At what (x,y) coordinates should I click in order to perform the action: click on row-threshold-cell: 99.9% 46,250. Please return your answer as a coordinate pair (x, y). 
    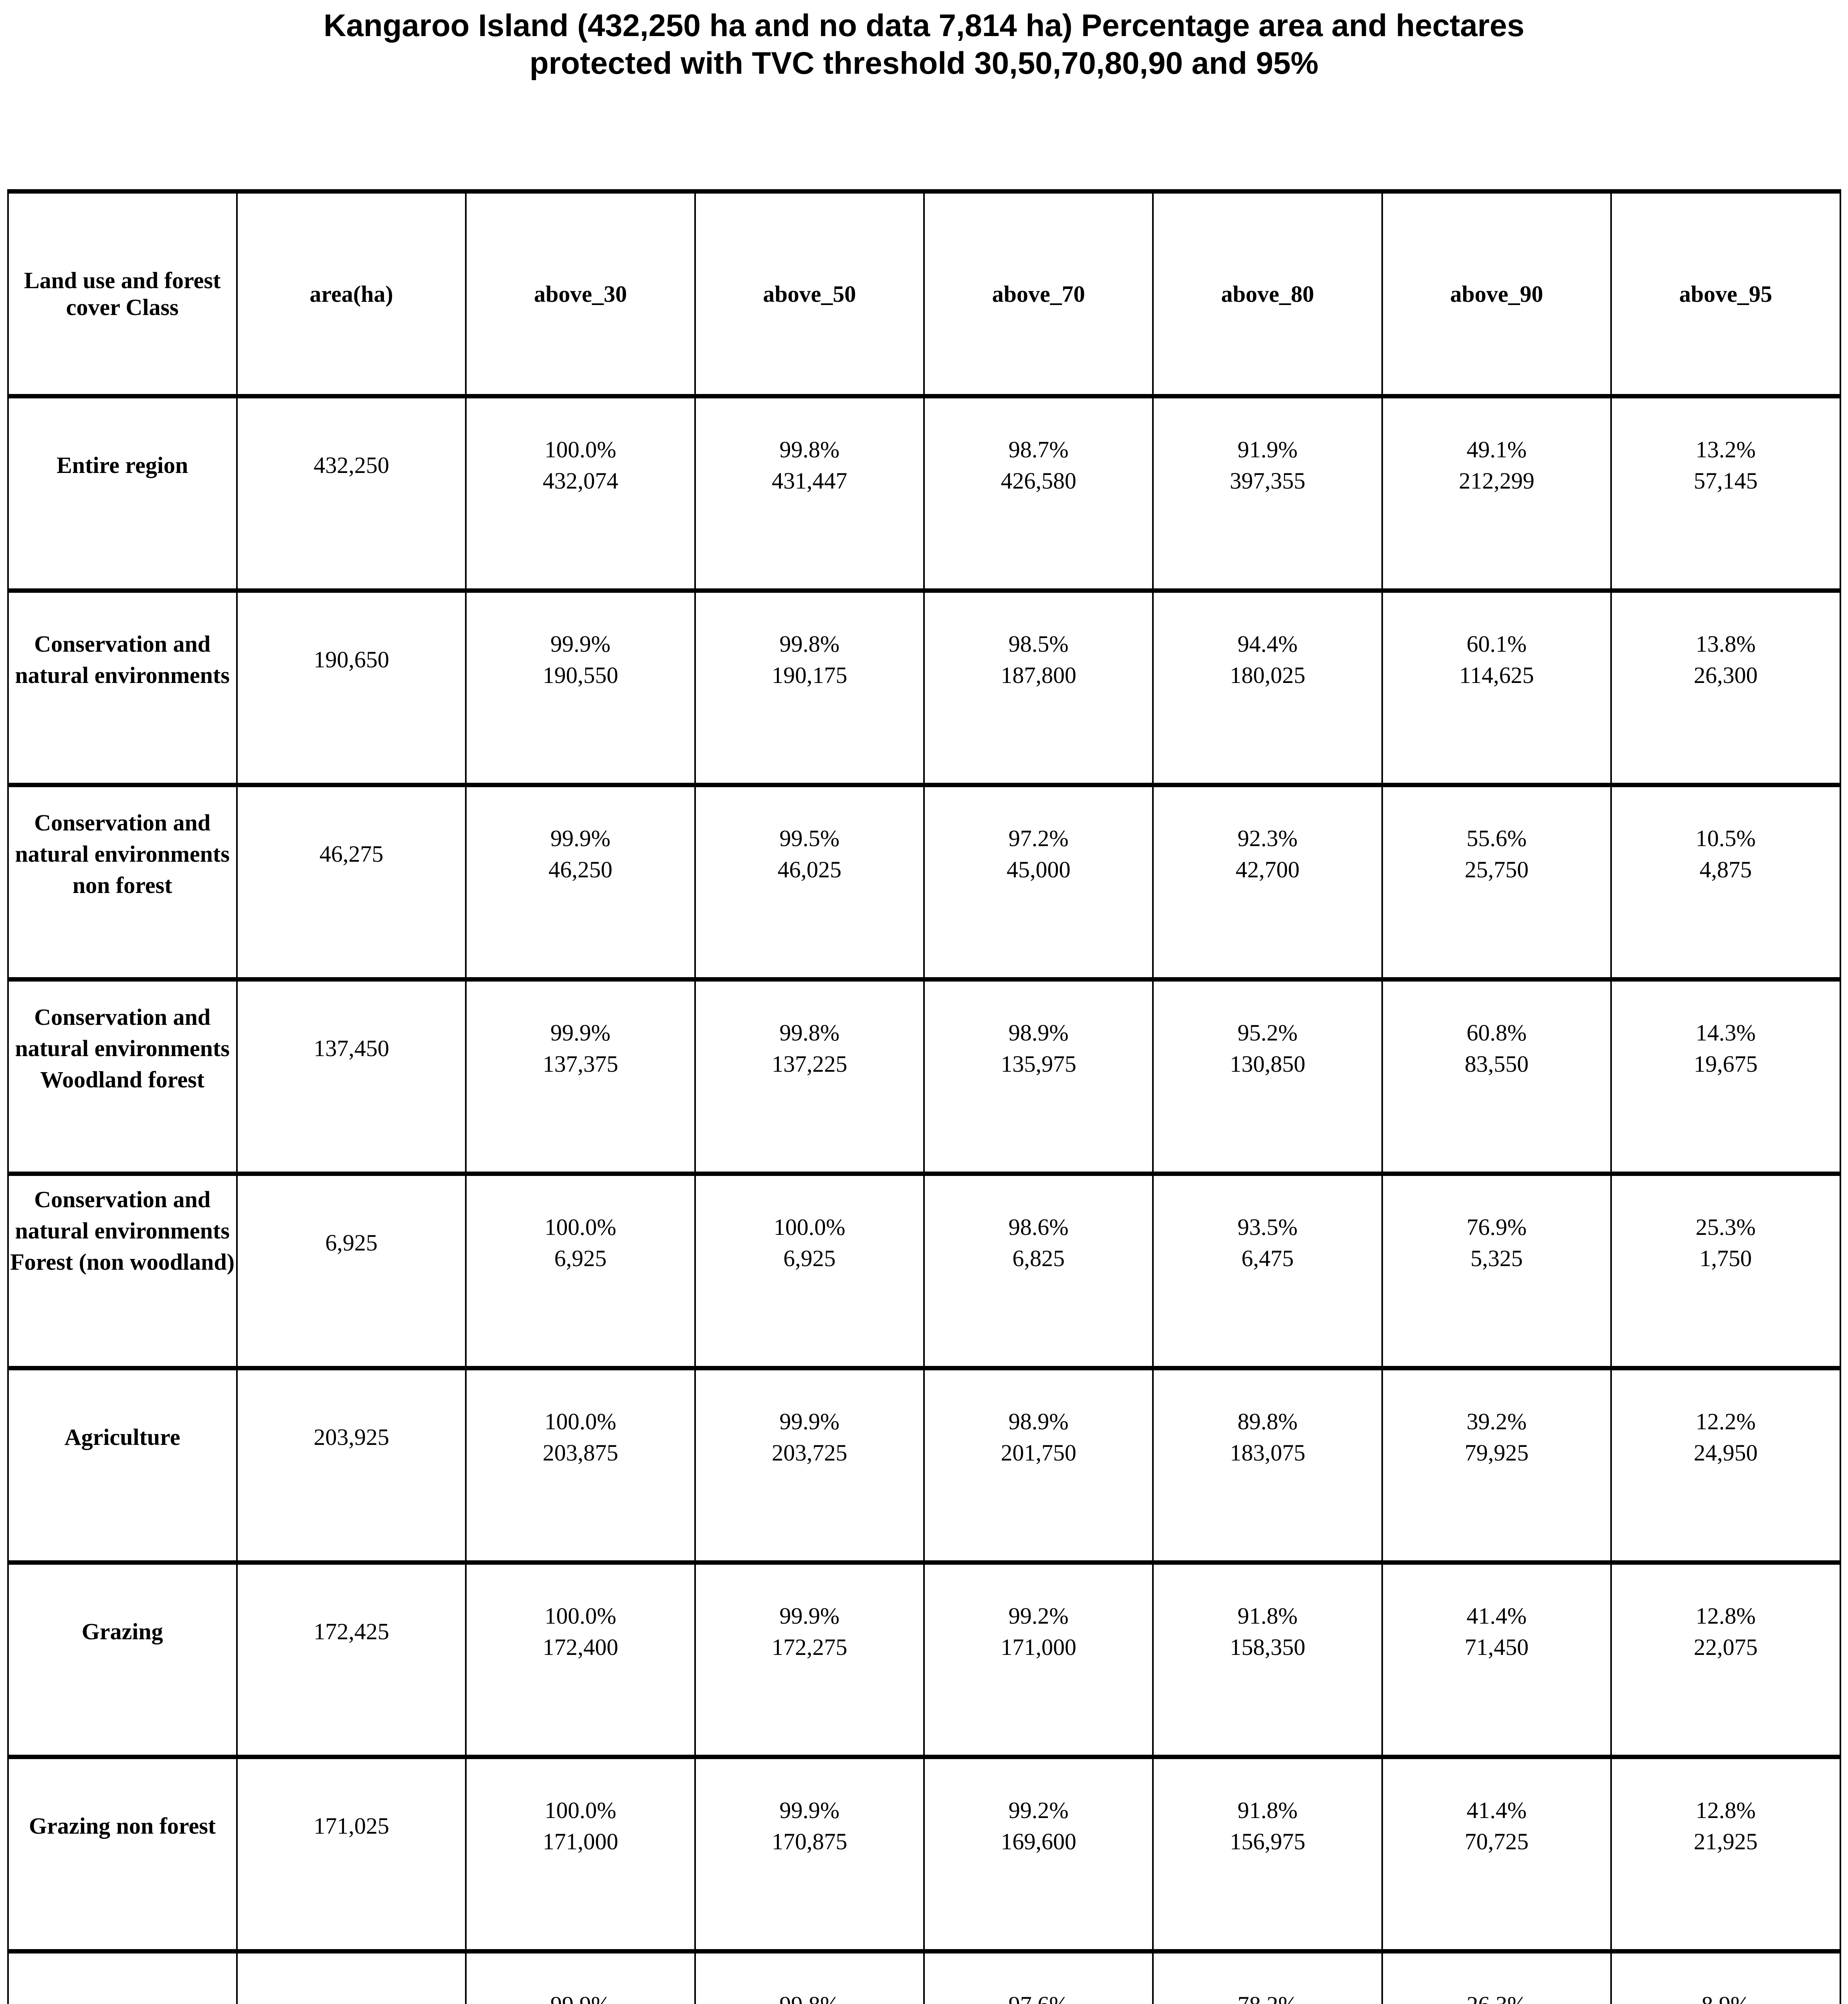
    Looking at the image, I should click on (580, 883).